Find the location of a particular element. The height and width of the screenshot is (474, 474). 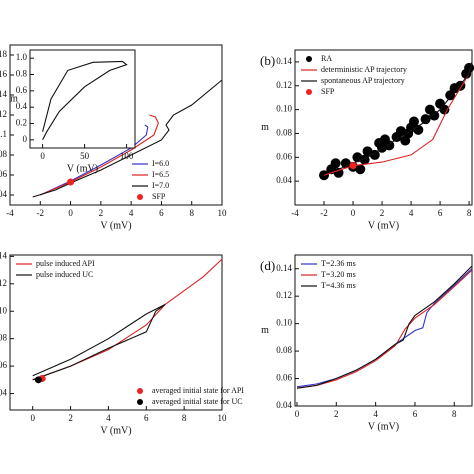

x-tick-label: 50 is located at coordinates (85, 156).